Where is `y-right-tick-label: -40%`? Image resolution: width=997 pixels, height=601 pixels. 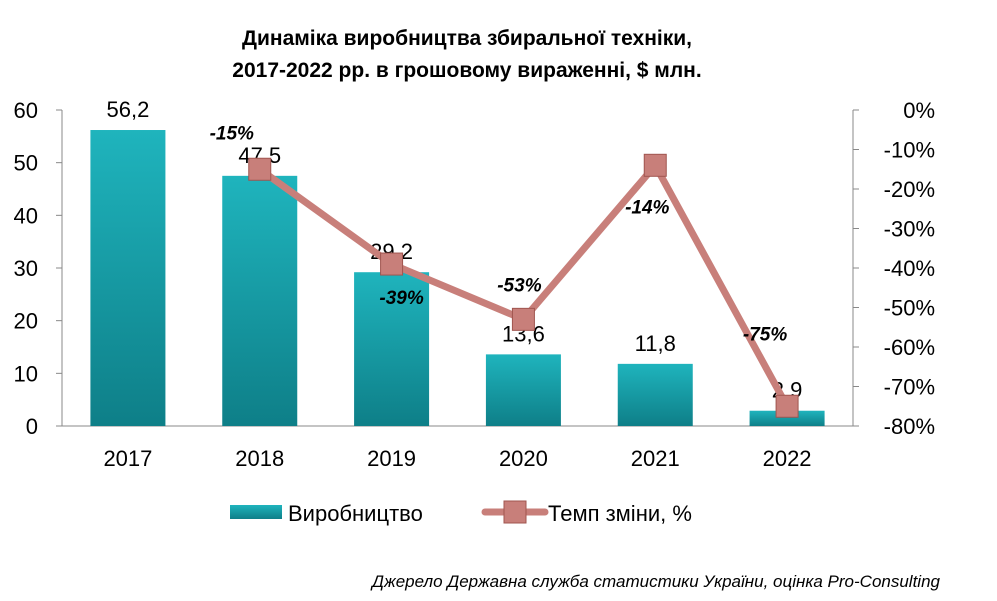
y-right-tick-label: -40% is located at coordinates (909, 268).